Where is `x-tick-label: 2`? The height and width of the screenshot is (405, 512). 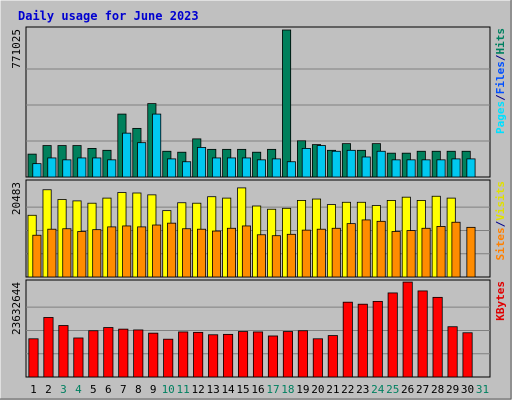 x-tick-label: 2 is located at coordinates (48, 389).